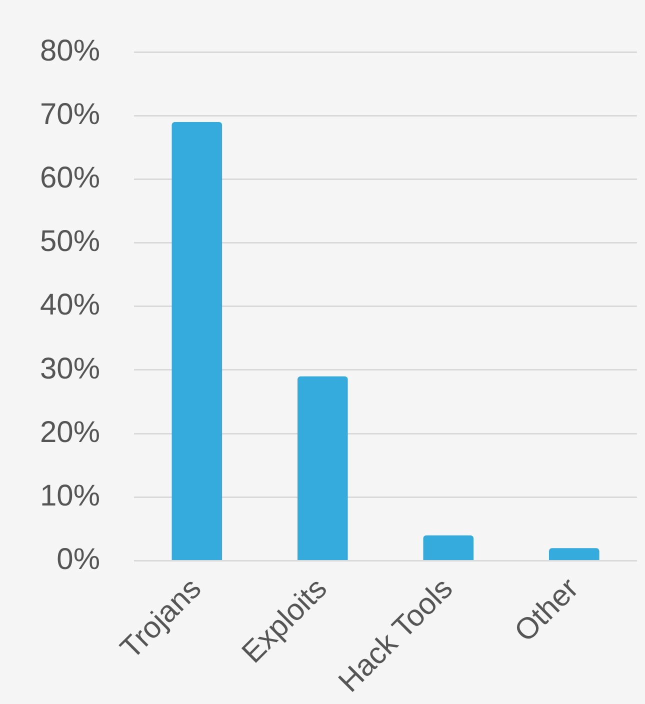 The height and width of the screenshot is (704, 645). I want to click on y-tick-label: 0%, so click(78, 559).